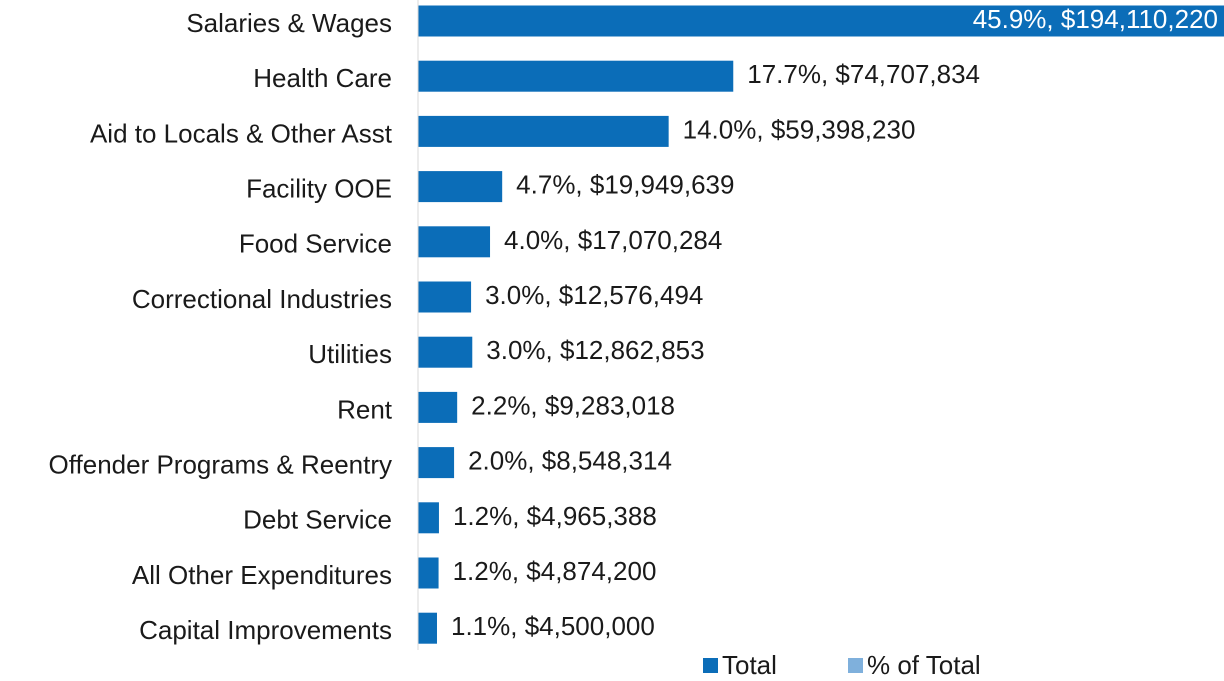 The image size is (1224, 681). I want to click on data-label-total: $12,862,853, so click(632, 350).